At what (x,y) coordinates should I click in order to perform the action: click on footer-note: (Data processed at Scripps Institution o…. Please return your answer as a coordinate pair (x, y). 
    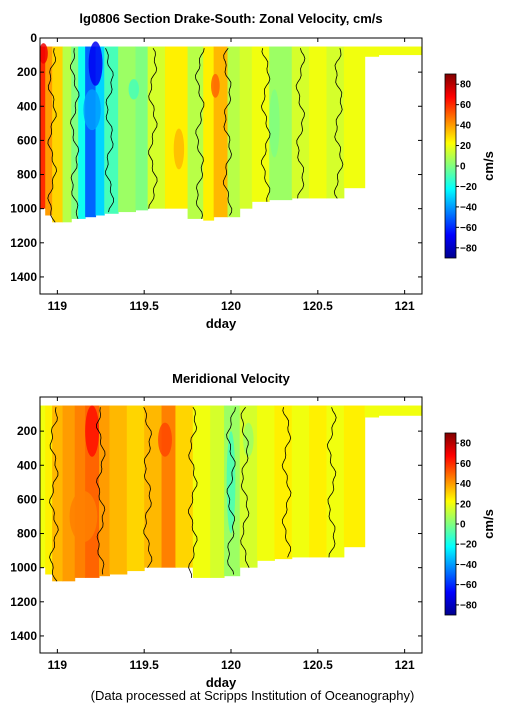
    Looking at the image, I should click on (252, 695).